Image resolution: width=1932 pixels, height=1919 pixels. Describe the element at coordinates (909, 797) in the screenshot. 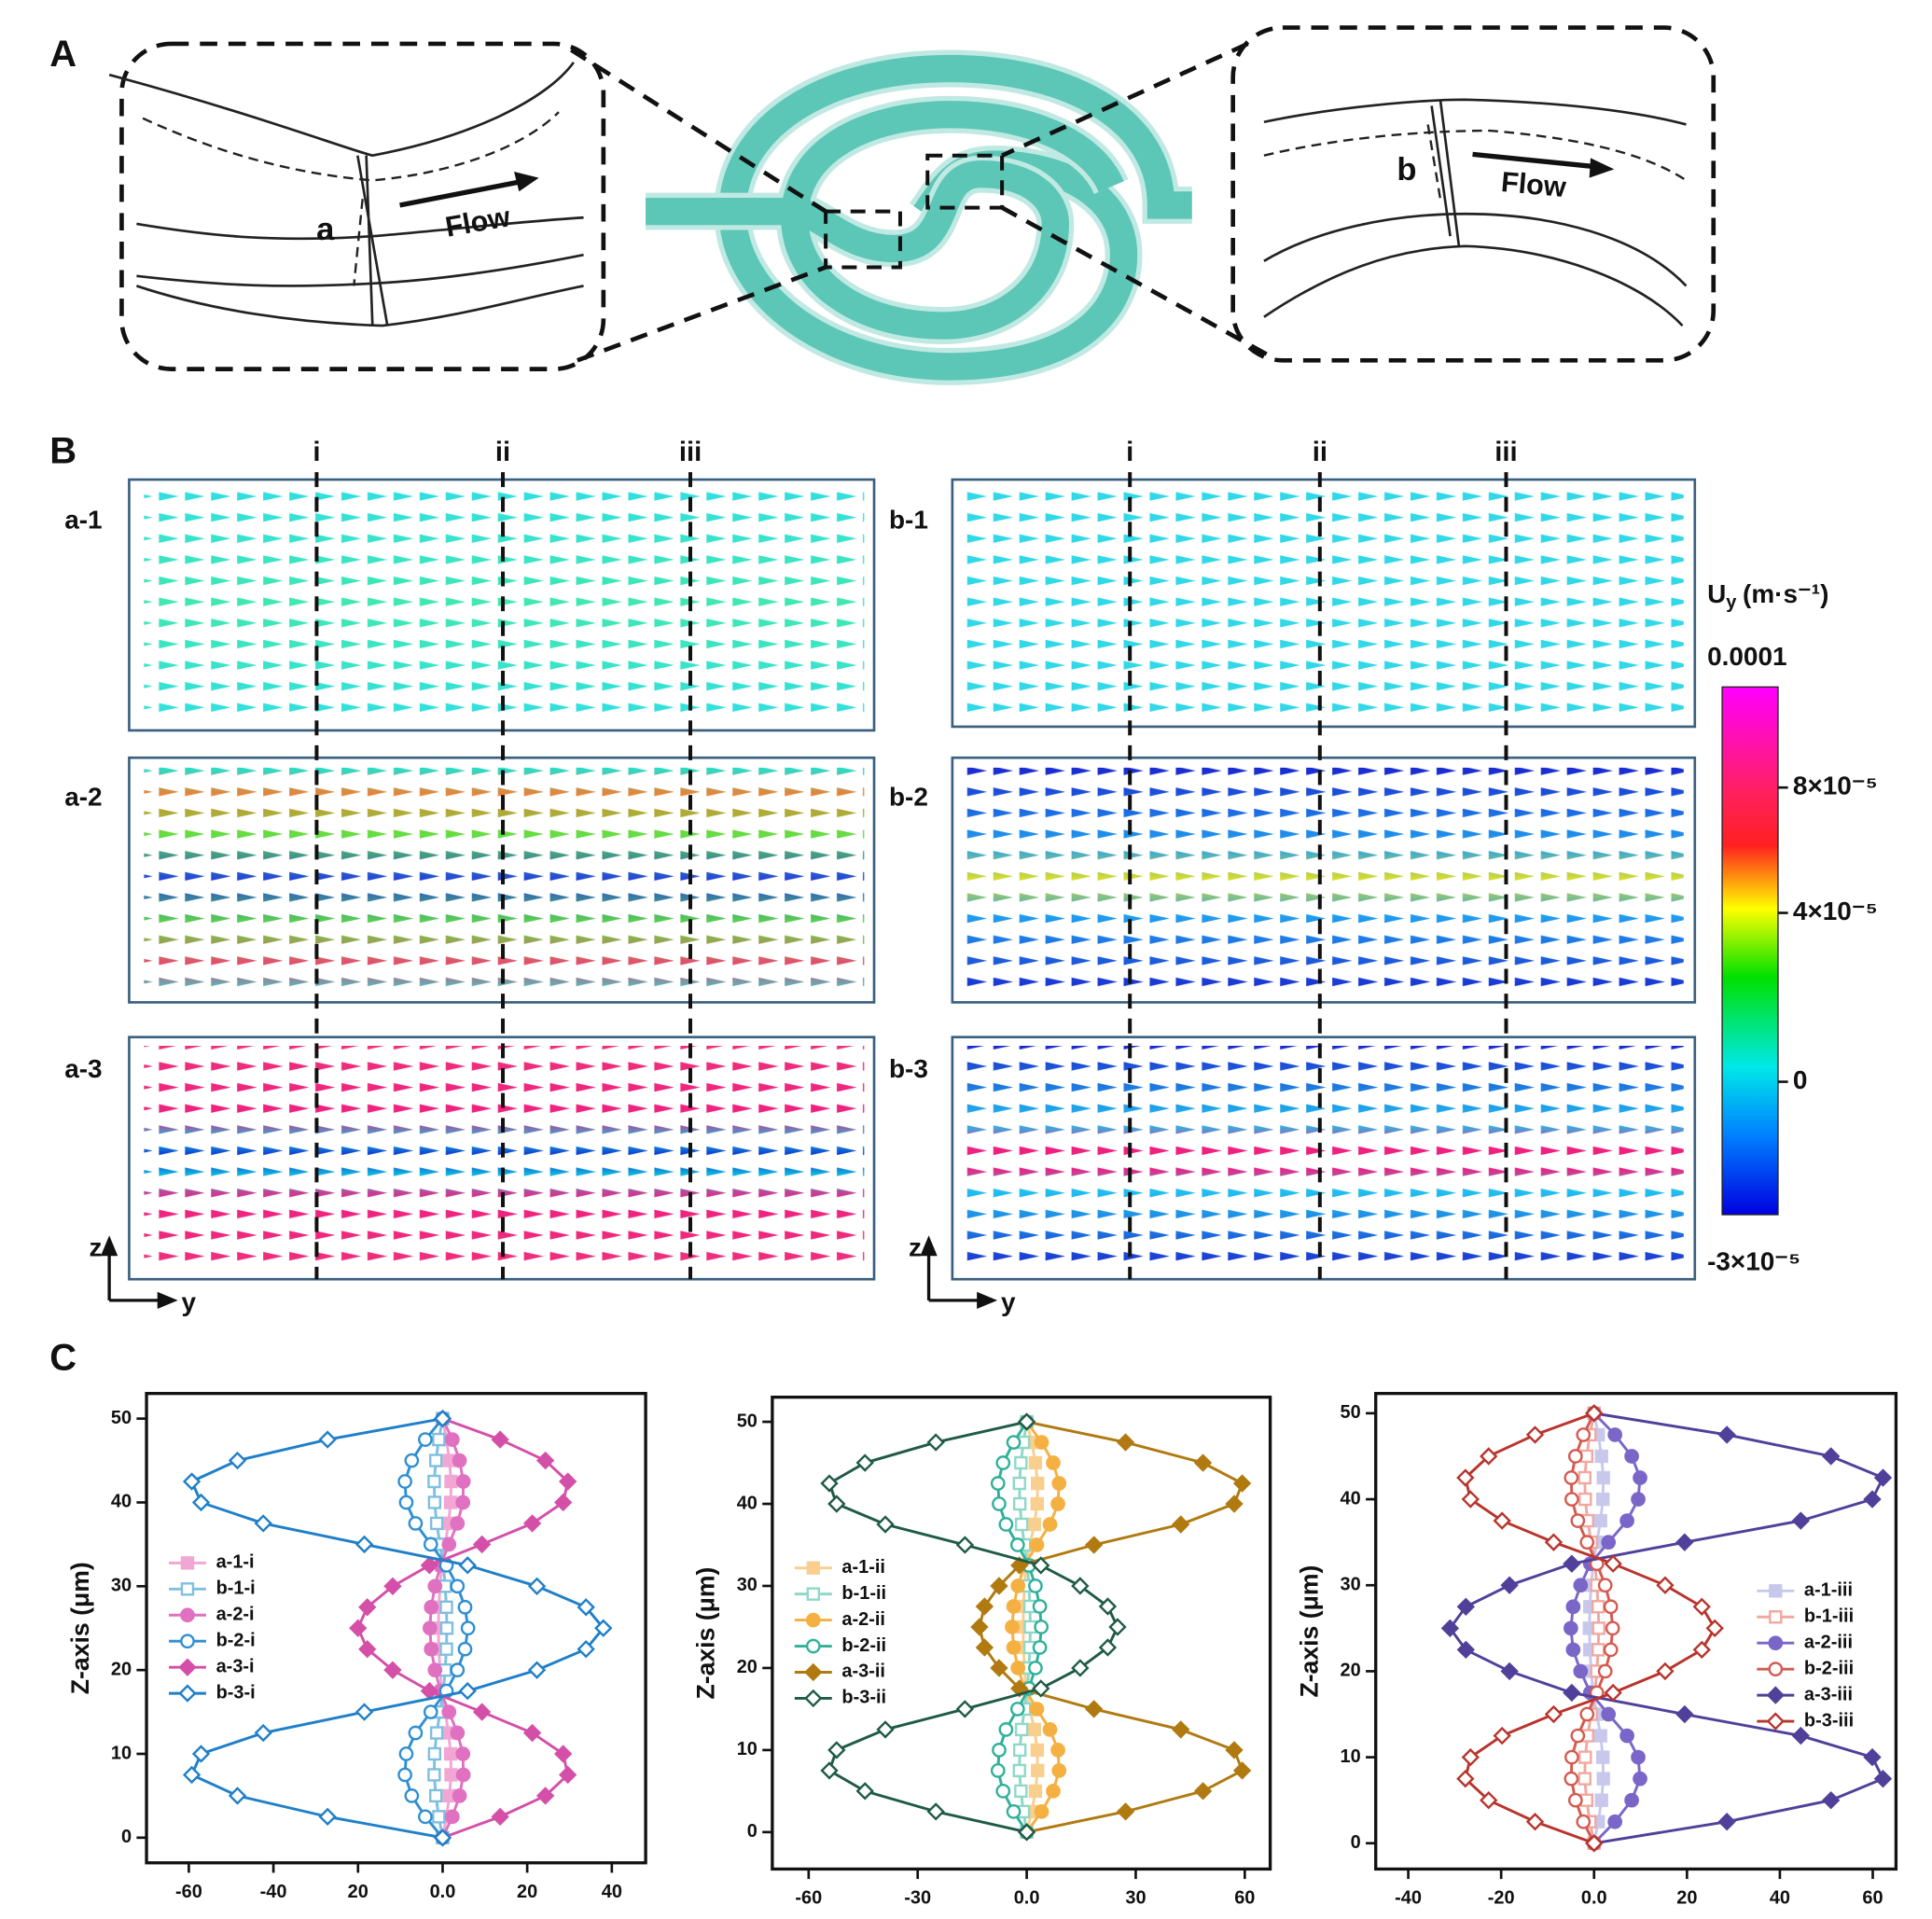

I see `field-label: b-2` at that location.